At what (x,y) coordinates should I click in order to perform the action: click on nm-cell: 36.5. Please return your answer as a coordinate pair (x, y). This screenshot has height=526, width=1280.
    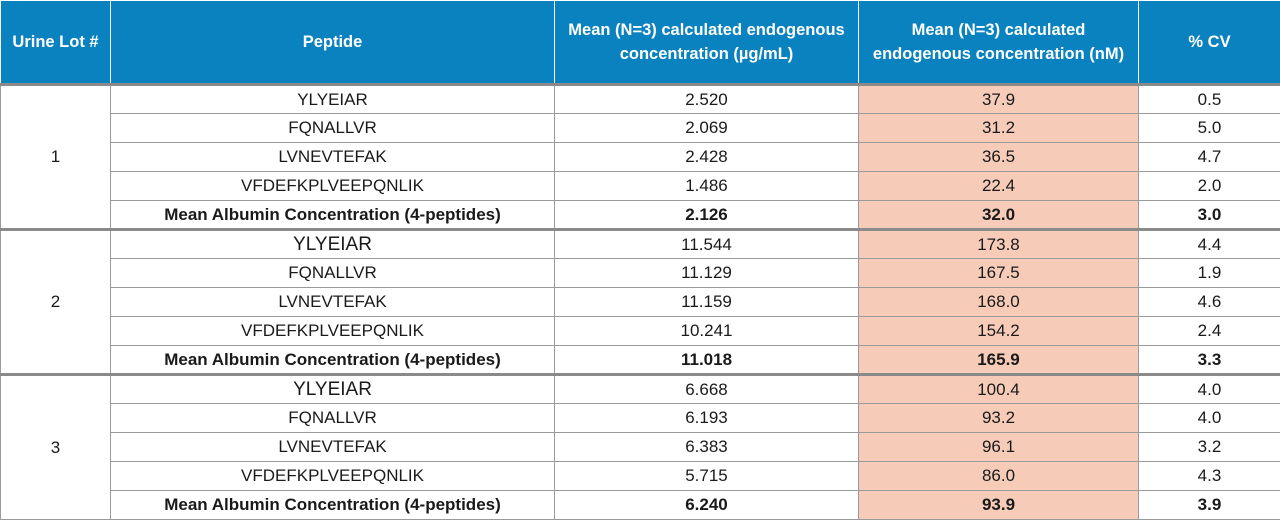
    Looking at the image, I should click on (998, 157).